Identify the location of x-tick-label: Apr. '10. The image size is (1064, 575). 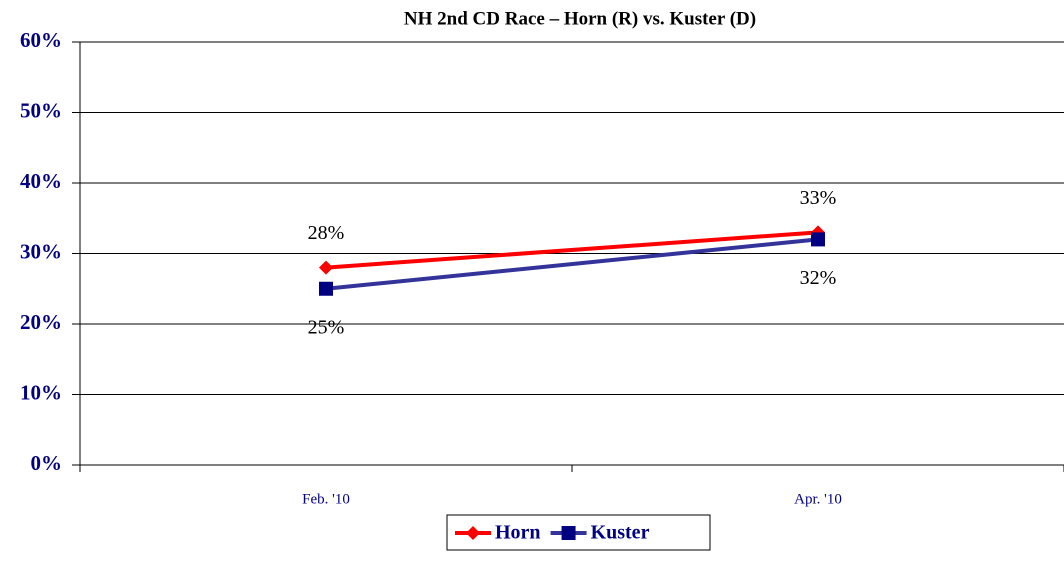
(818, 499).